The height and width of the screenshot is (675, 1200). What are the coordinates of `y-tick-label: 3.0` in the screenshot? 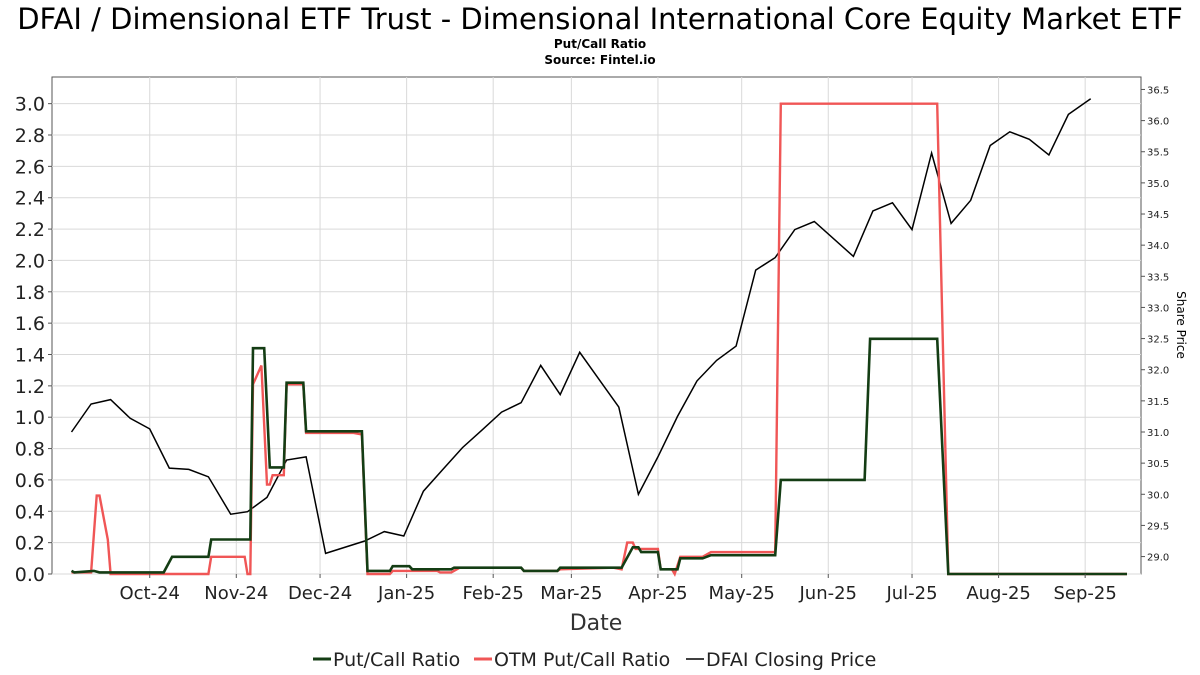 It's located at (30, 105).